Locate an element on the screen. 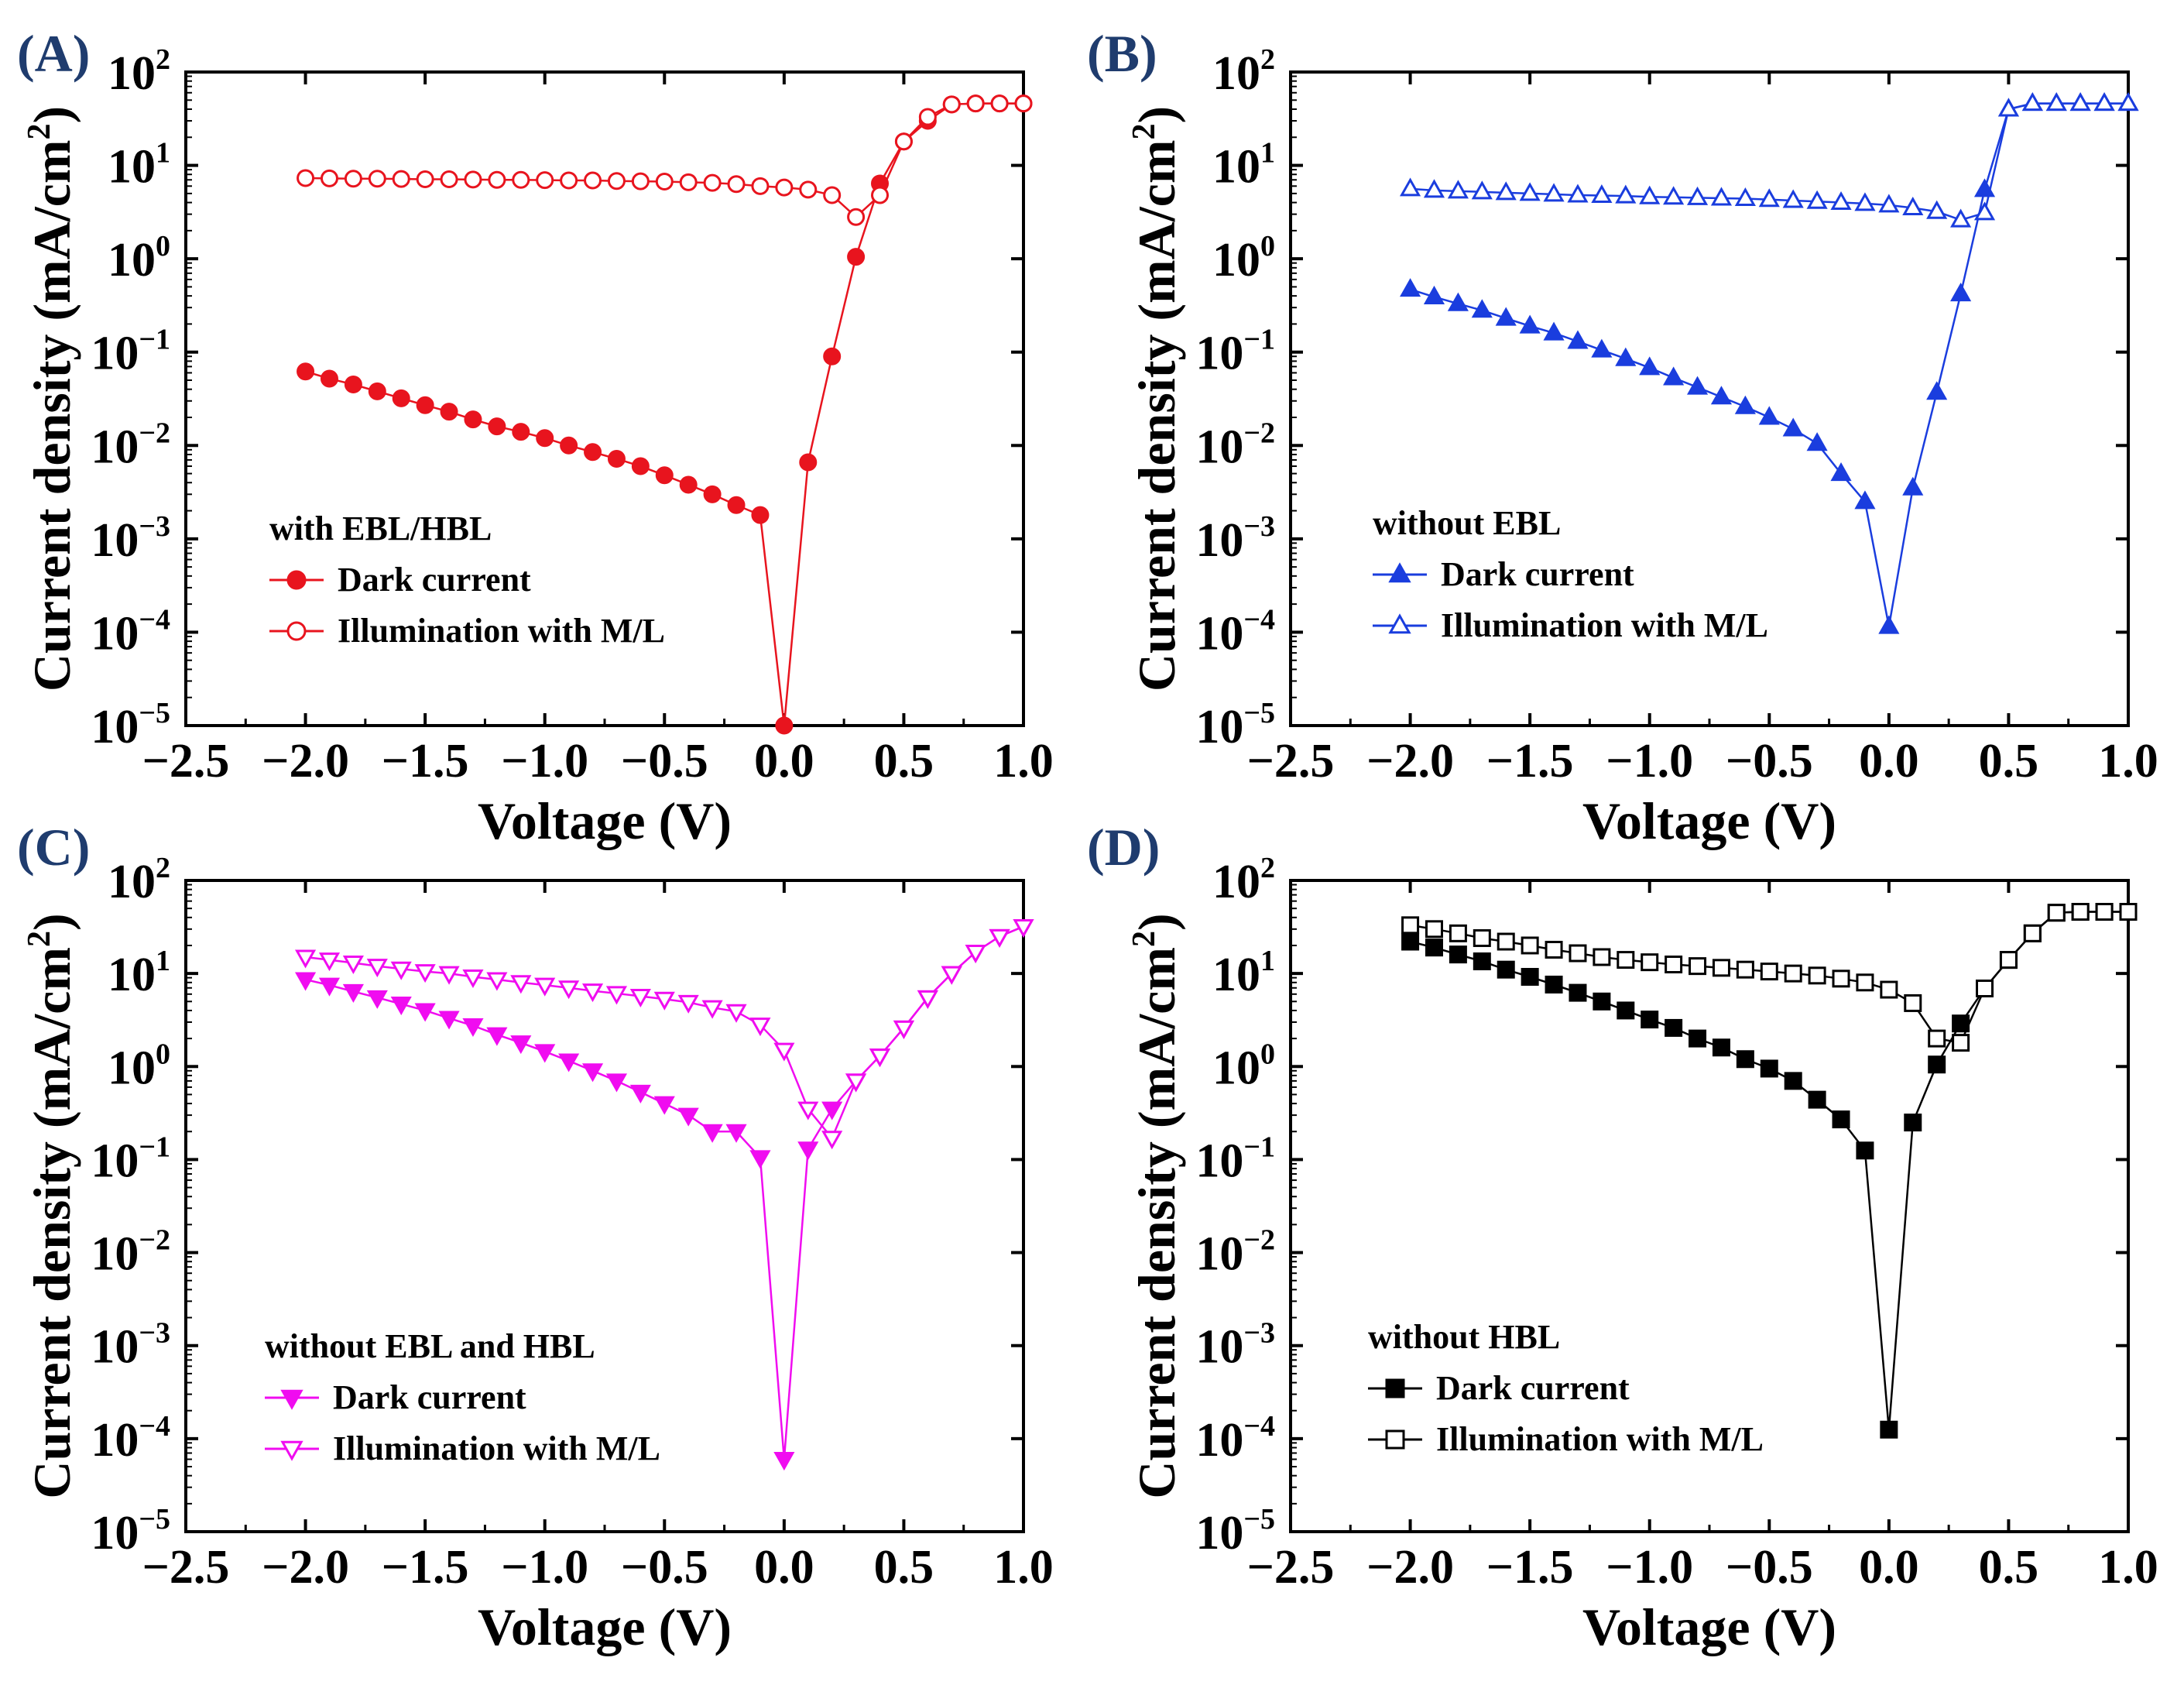 The width and height of the screenshot is (2184, 1685). x-tick-label: 0.0 is located at coordinates (784, 1568).